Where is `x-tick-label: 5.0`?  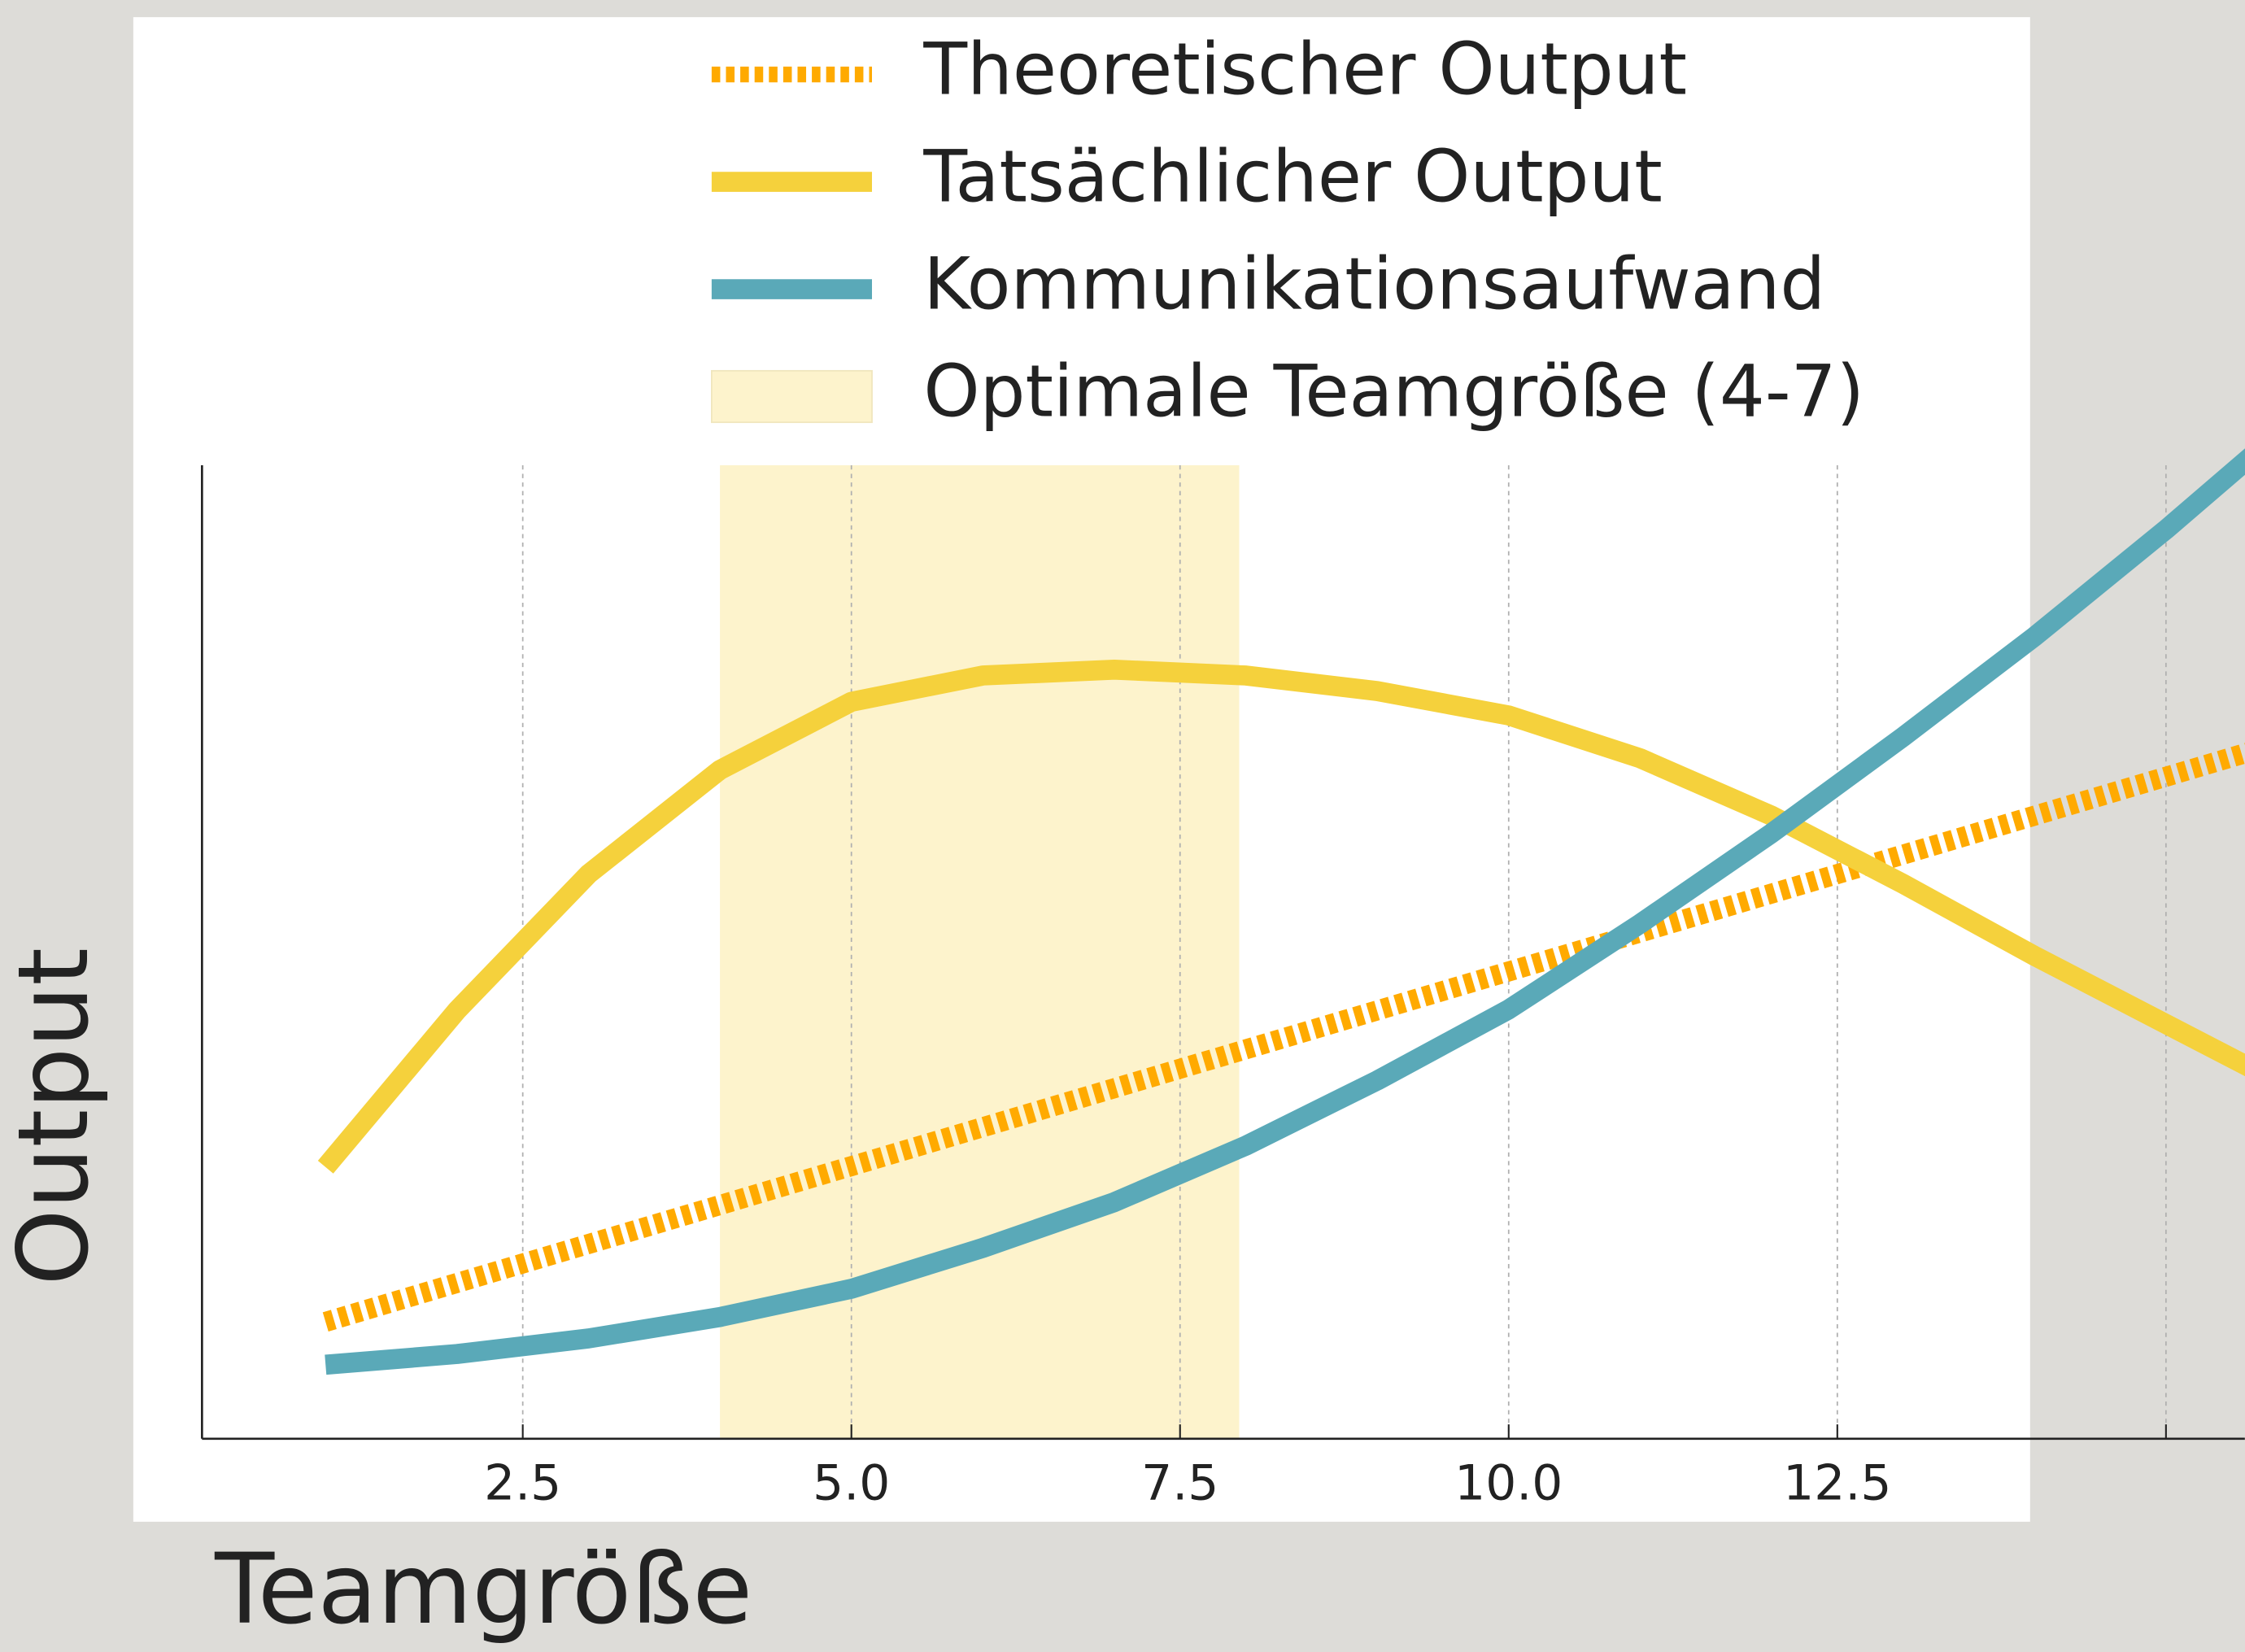 x-tick-label: 5.0 is located at coordinates (851, 1482).